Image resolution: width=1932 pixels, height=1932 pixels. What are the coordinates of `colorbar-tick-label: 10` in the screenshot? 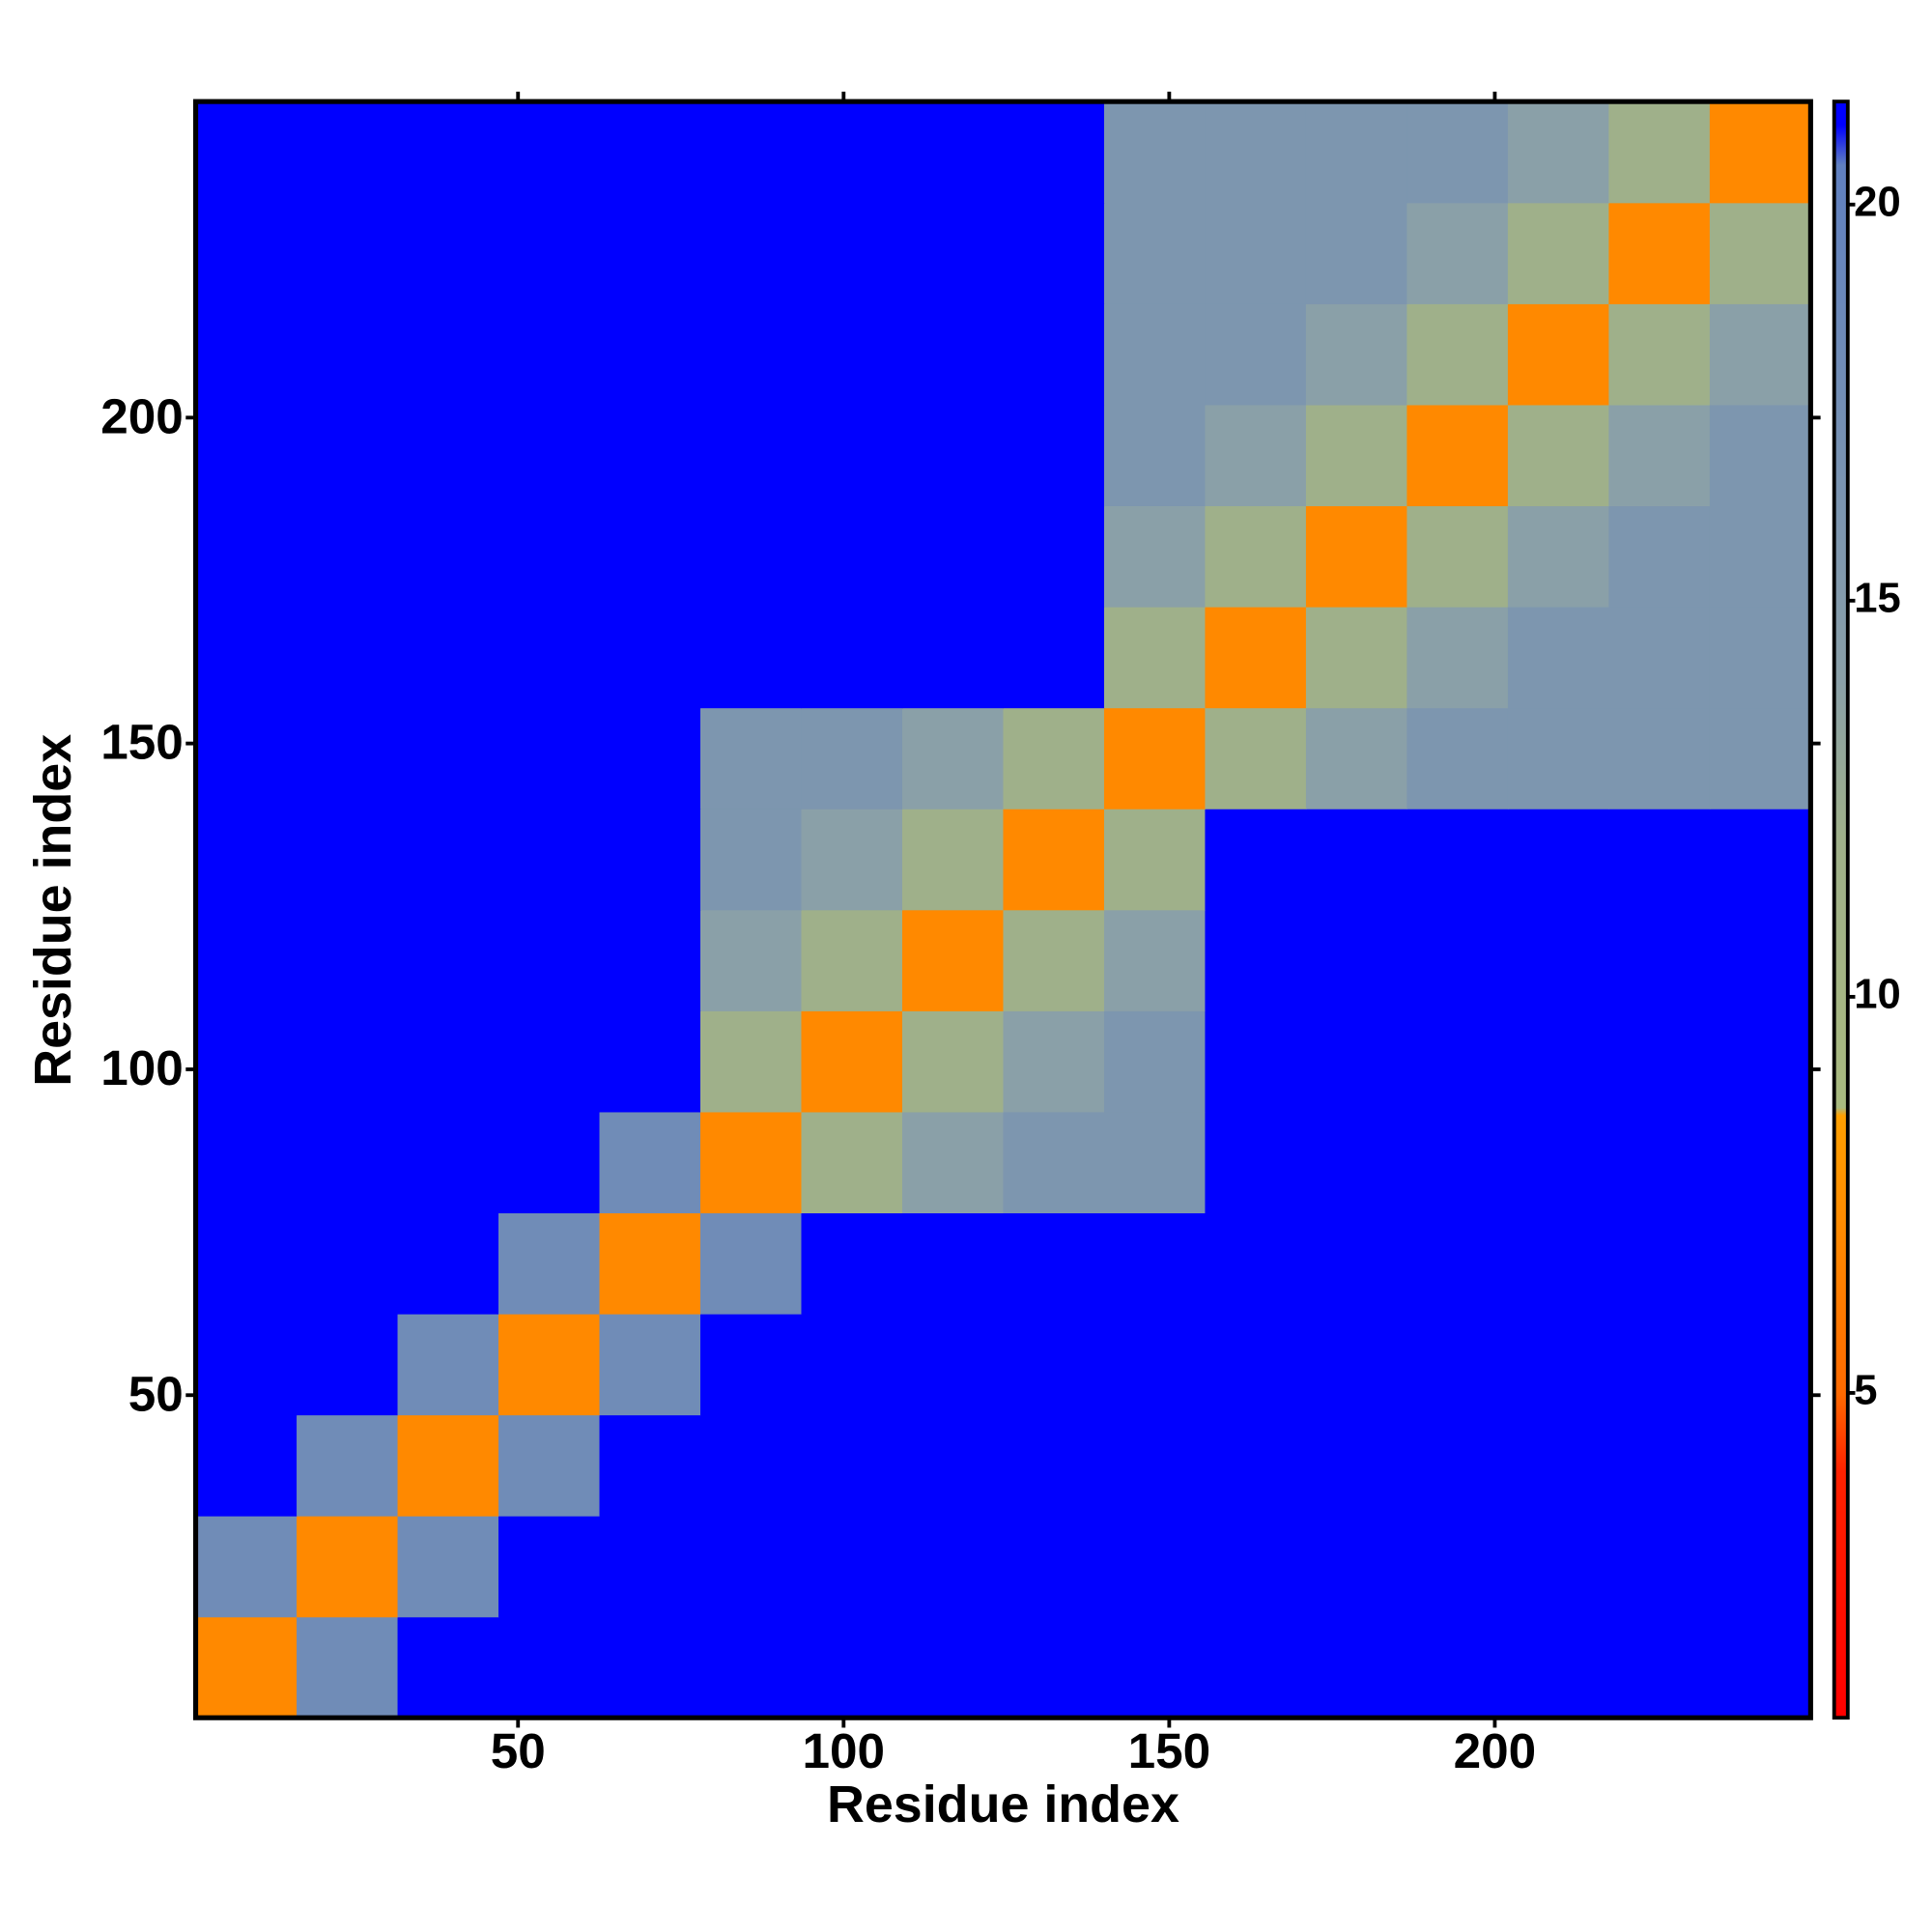 It's located at (1877, 994).